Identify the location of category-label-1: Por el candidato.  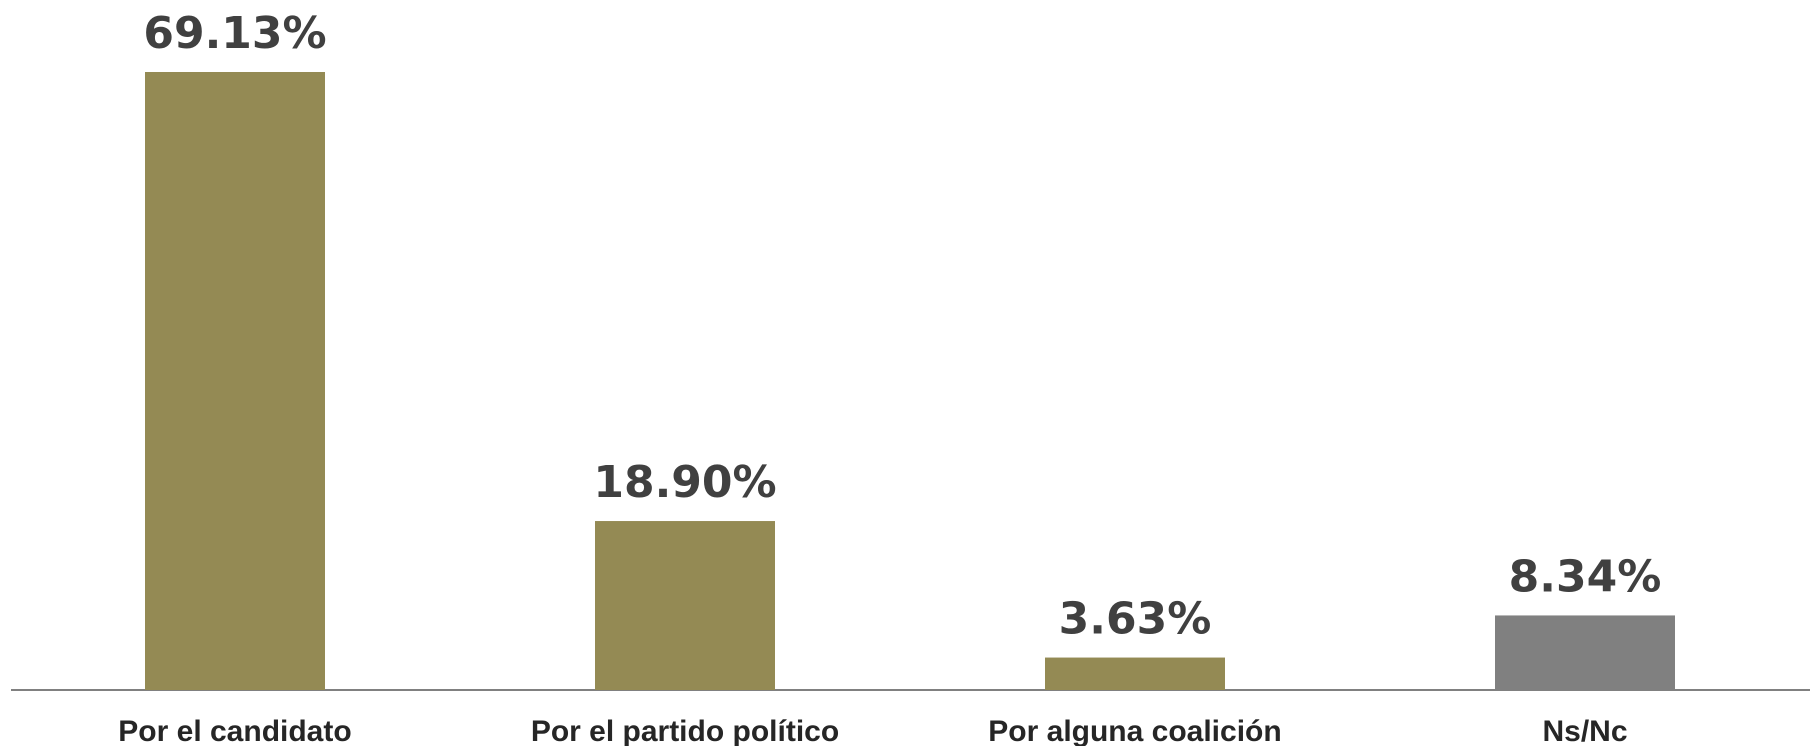
(234, 730).